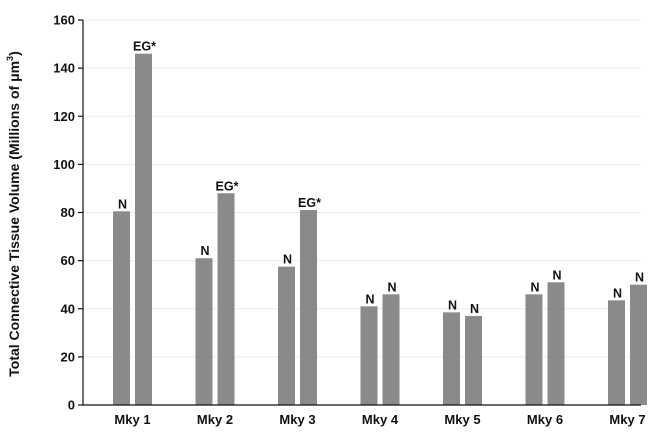  I want to click on x-category-label: Mky 3, so click(297, 419).